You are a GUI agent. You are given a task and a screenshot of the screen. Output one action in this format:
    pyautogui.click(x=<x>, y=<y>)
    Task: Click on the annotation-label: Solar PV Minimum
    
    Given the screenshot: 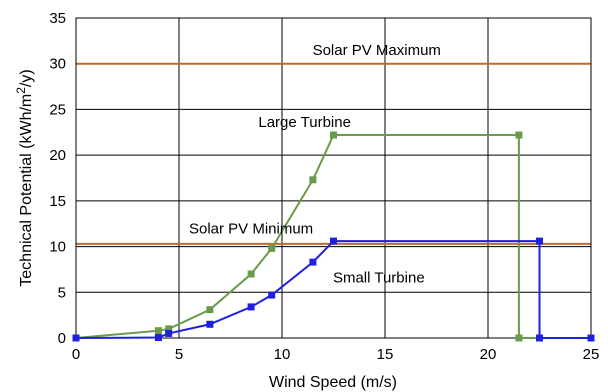 What is the action you would take?
    pyautogui.click(x=251, y=228)
    